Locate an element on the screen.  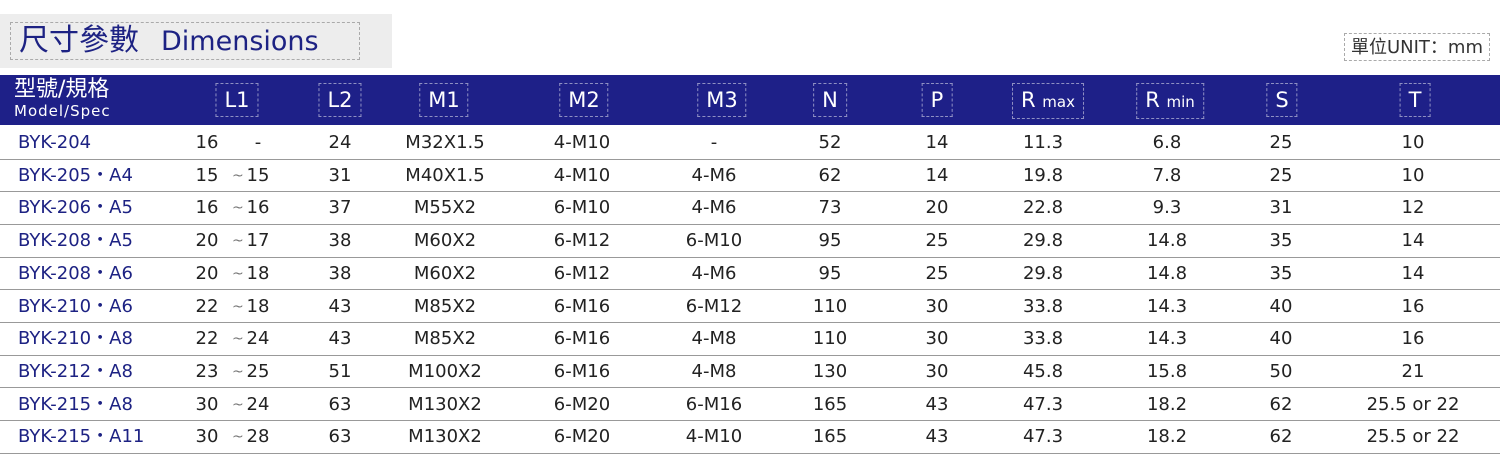
cell-s: 35 is located at coordinates (1281, 273).